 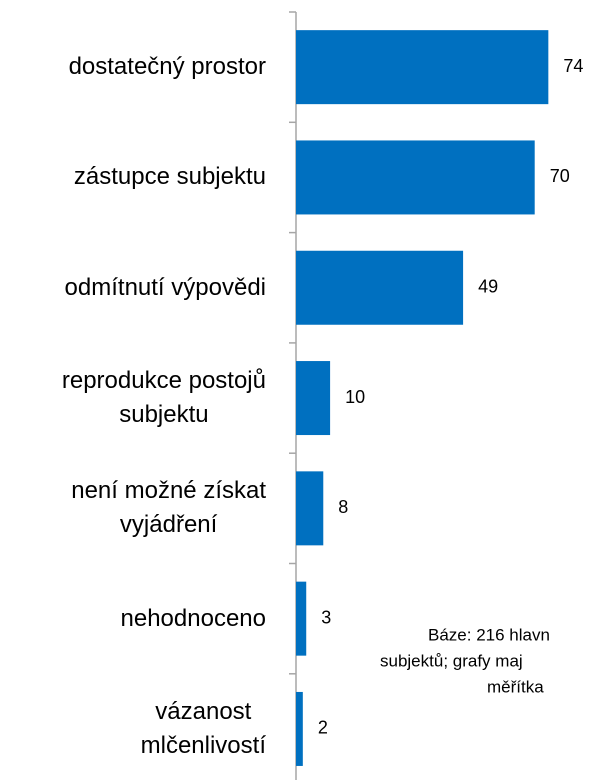 I want to click on annotation: subjektů; grafy maj, so click(x=451, y=660).